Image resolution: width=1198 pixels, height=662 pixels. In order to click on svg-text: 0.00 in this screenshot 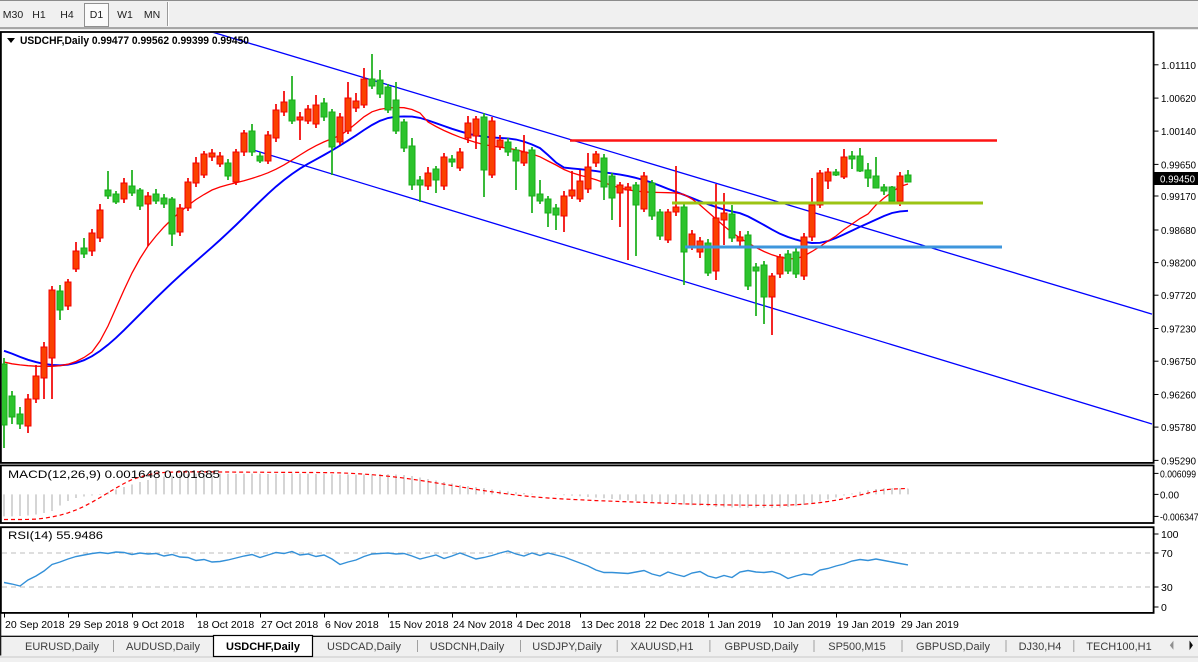, I will do `click(1169, 495)`.